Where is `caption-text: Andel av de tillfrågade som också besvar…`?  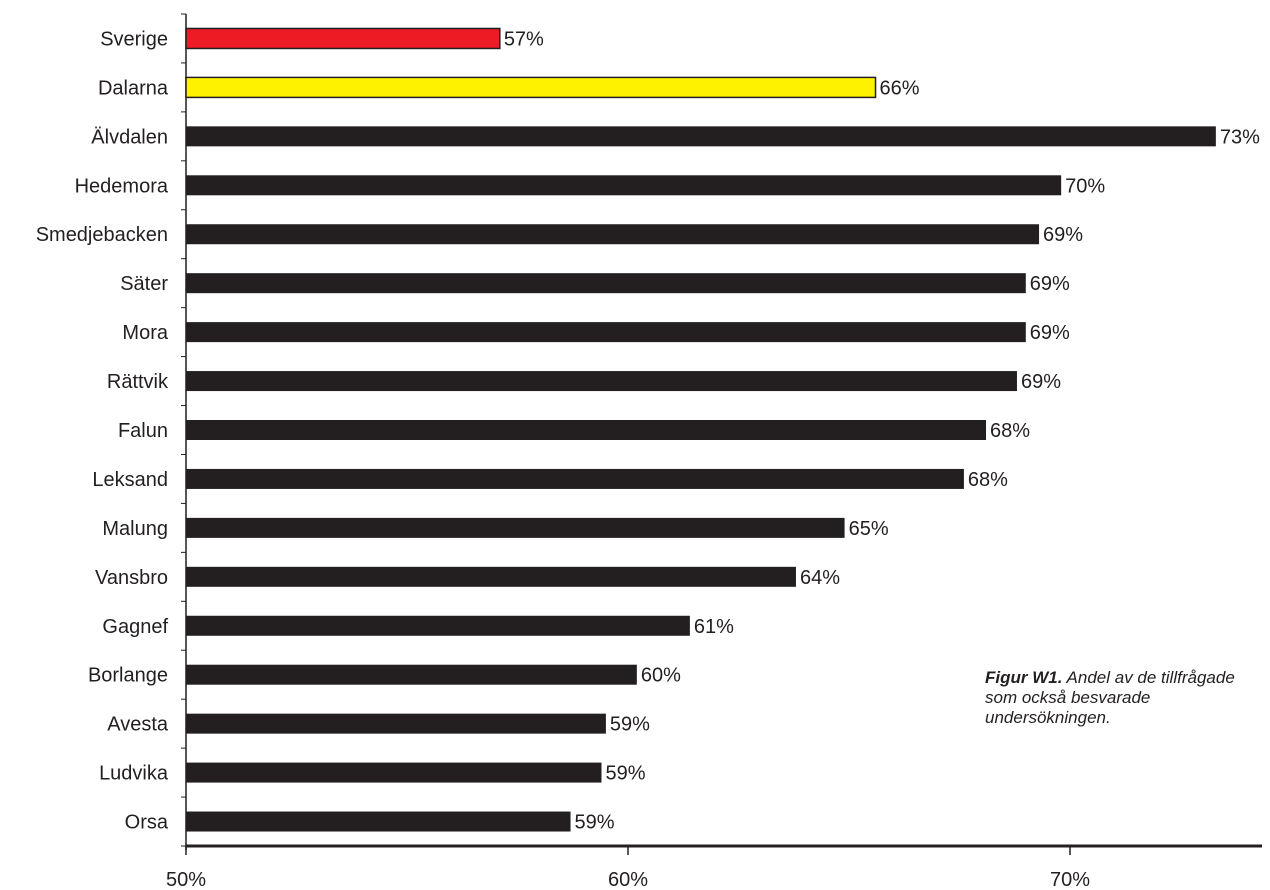
caption-text: Andel av de tillfrågade som också besvar… is located at coordinates (1110, 697).